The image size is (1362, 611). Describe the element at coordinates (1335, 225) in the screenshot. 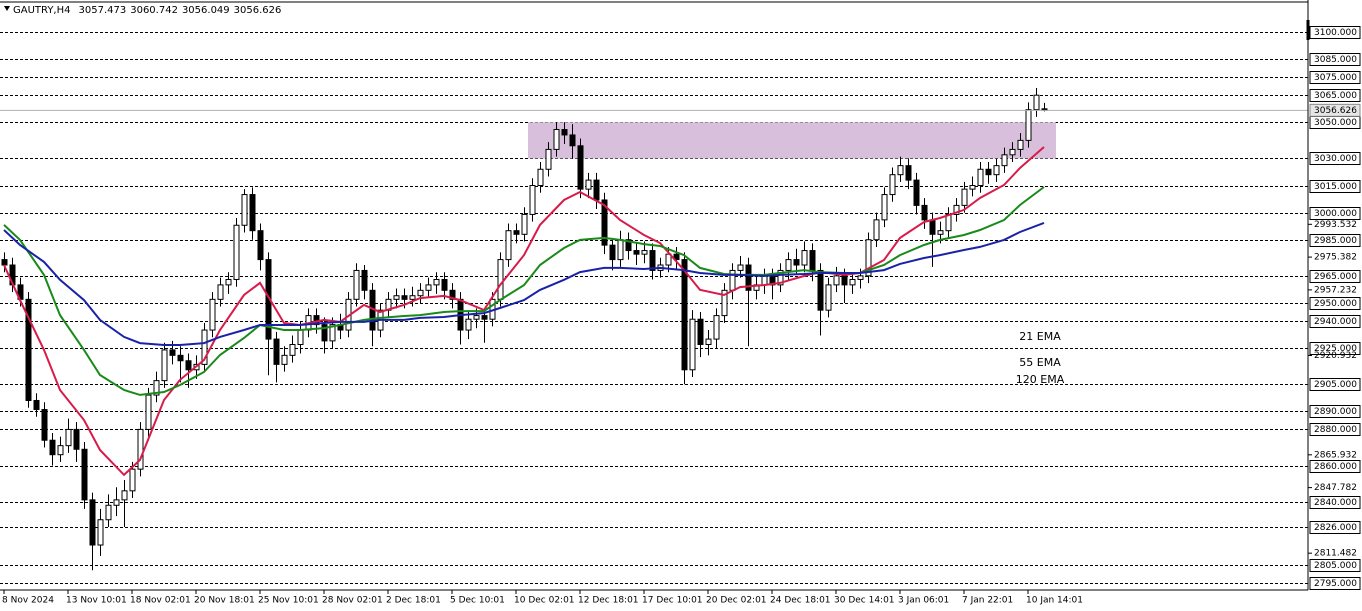

I see `y-tick-label: 2993.532` at that location.